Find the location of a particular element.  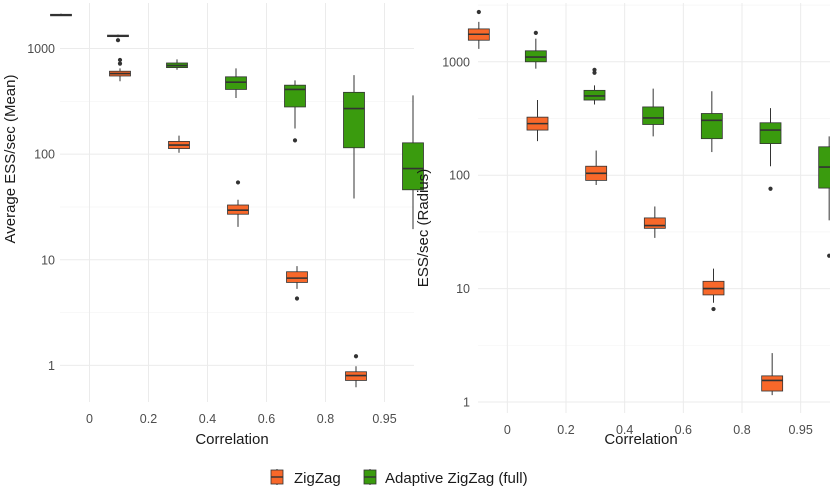

x-axis-title-left: Correlation is located at coordinates (231, 439).